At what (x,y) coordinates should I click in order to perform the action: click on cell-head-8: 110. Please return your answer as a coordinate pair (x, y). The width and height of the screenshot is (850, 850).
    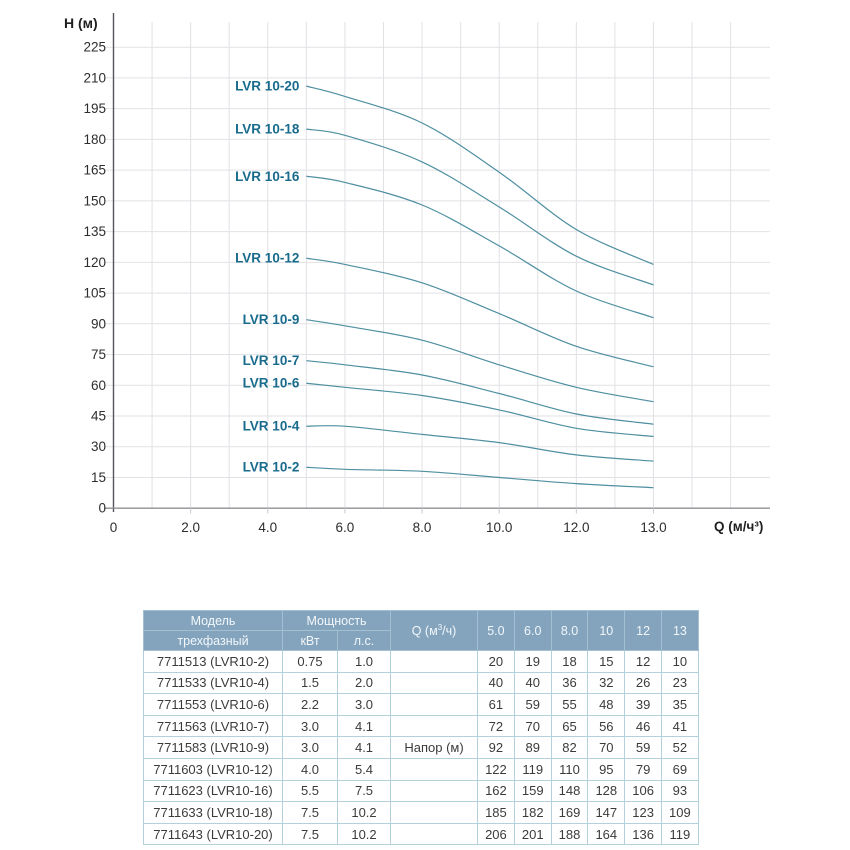
    Looking at the image, I should click on (569, 769).